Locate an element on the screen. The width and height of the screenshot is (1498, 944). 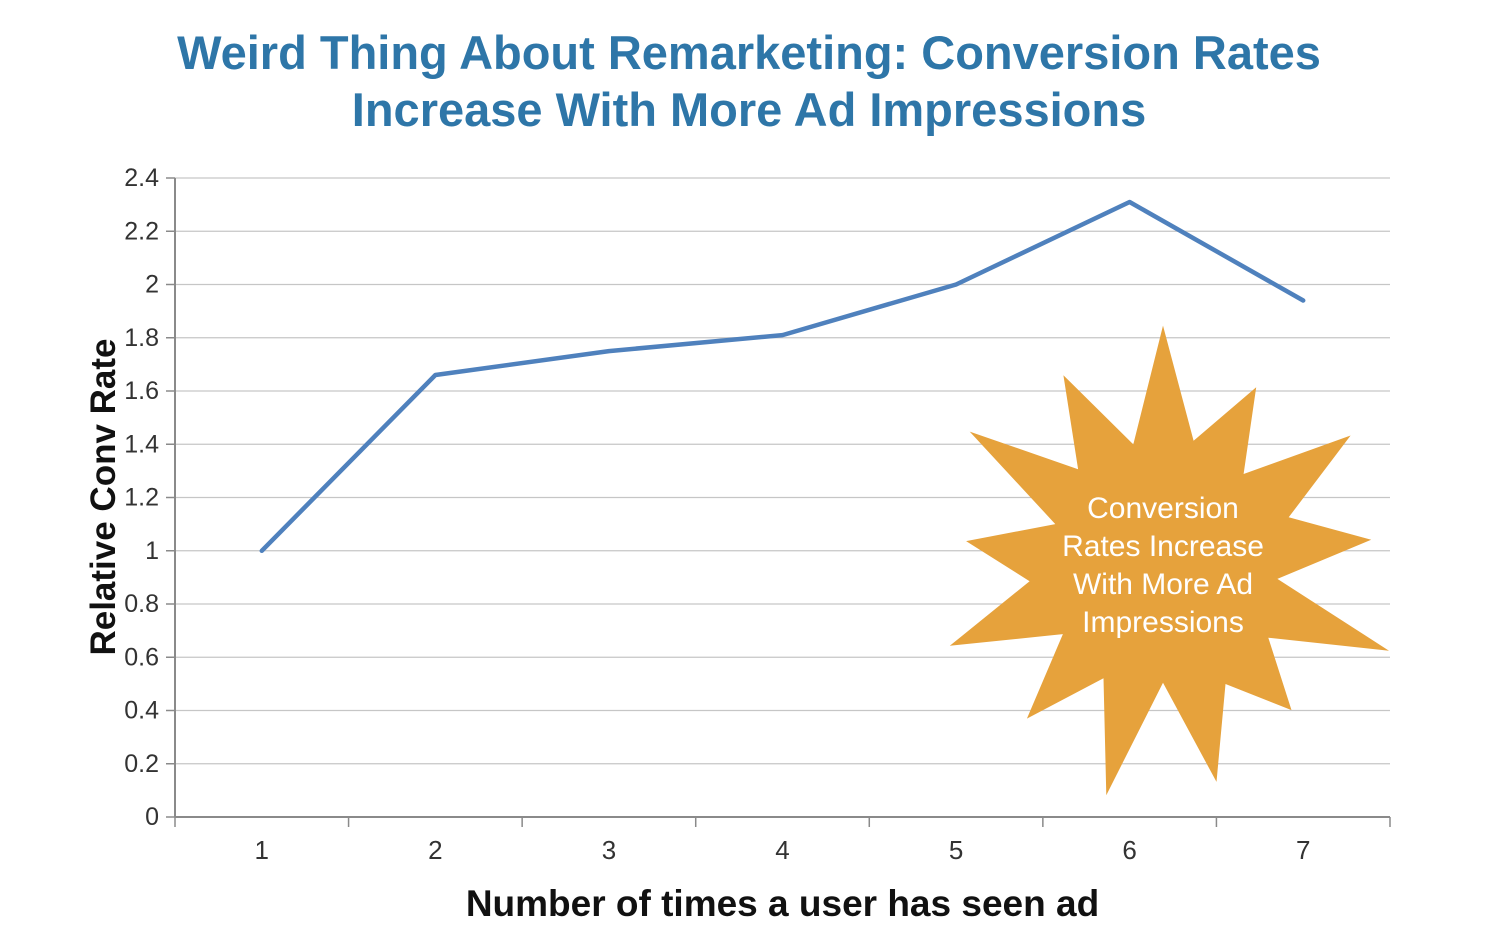
y-tick-label: 1.8 is located at coordinates (141, 338).